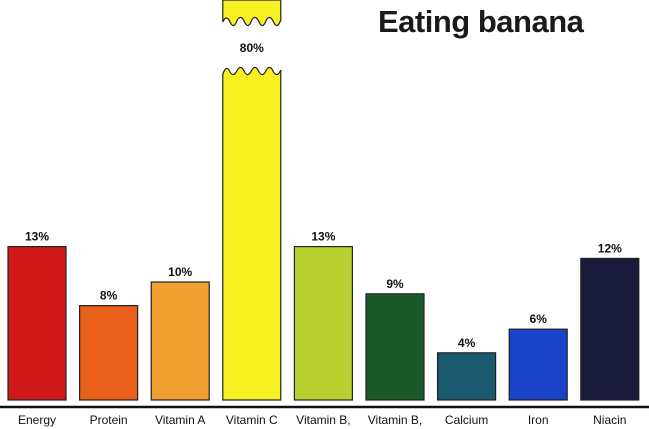 The width and height of the screenshot is (649, 429). Describe the element at coordinates (466, 420) in the screenshot. I see `category-label-6: Calcium` at that location.